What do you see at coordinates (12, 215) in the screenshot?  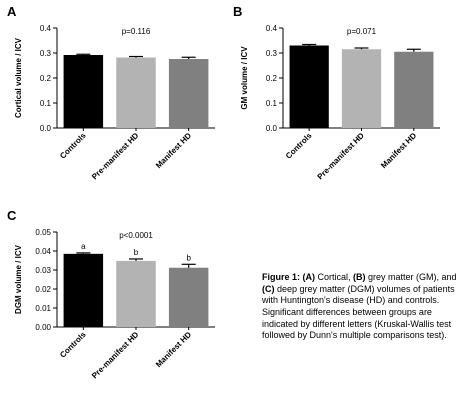 I see `panel-label: C` at bounding box center [12, 215].